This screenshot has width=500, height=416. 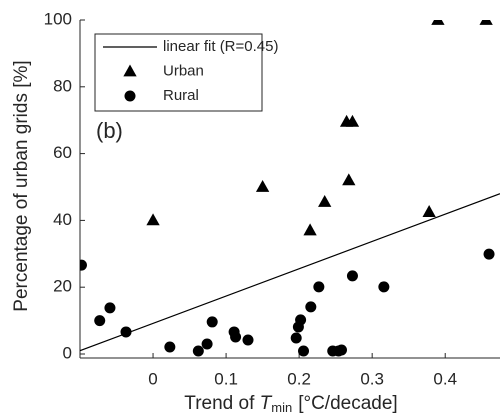 I want to click on x-label-text: Trend of, so click(x=221, y=403).